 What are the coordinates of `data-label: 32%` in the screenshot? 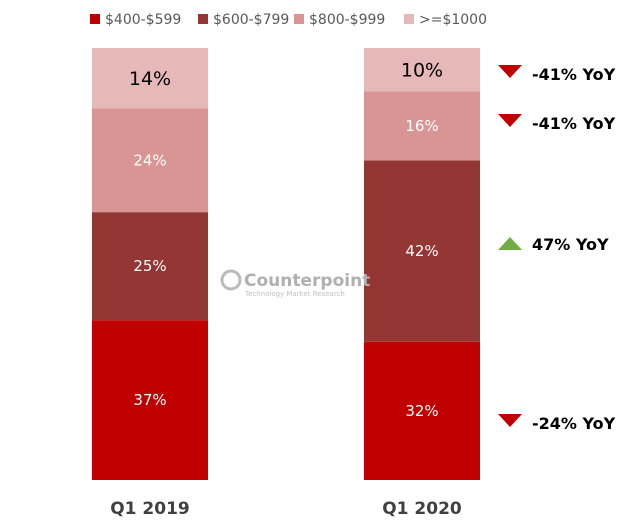 It's located at (421, 411).